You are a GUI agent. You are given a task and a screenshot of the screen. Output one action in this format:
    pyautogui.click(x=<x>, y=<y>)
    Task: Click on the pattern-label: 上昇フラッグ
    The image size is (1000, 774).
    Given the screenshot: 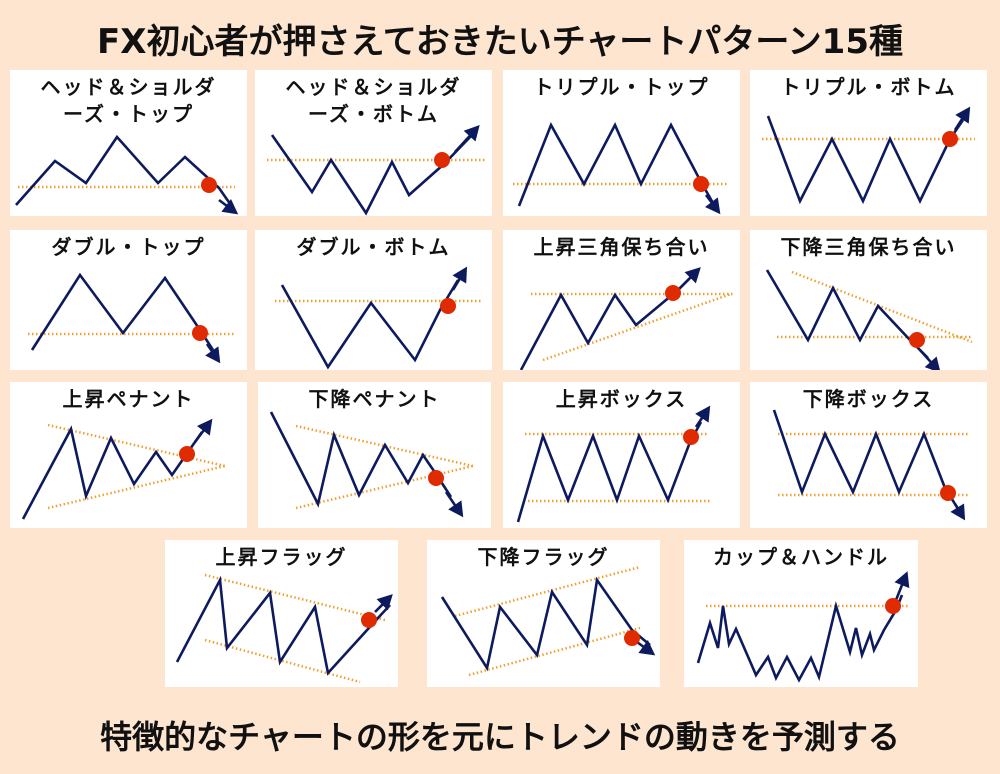 What is the action you would take?
    pyautogui.click(x=281, y=557)
    